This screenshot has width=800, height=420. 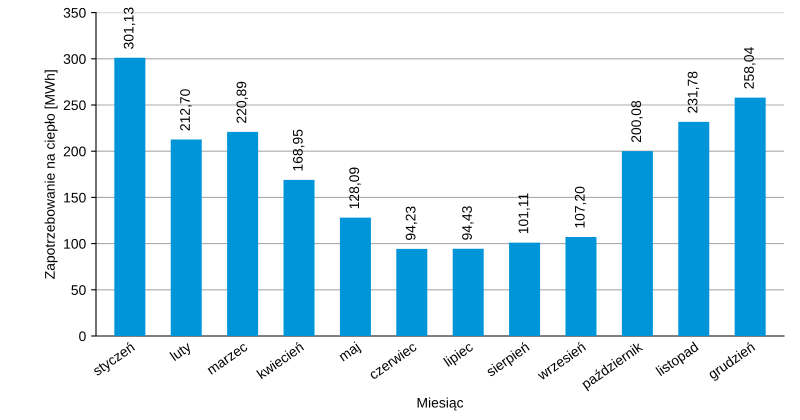 I want to click on y-tick-label: 200, so click(x=75, y=151).